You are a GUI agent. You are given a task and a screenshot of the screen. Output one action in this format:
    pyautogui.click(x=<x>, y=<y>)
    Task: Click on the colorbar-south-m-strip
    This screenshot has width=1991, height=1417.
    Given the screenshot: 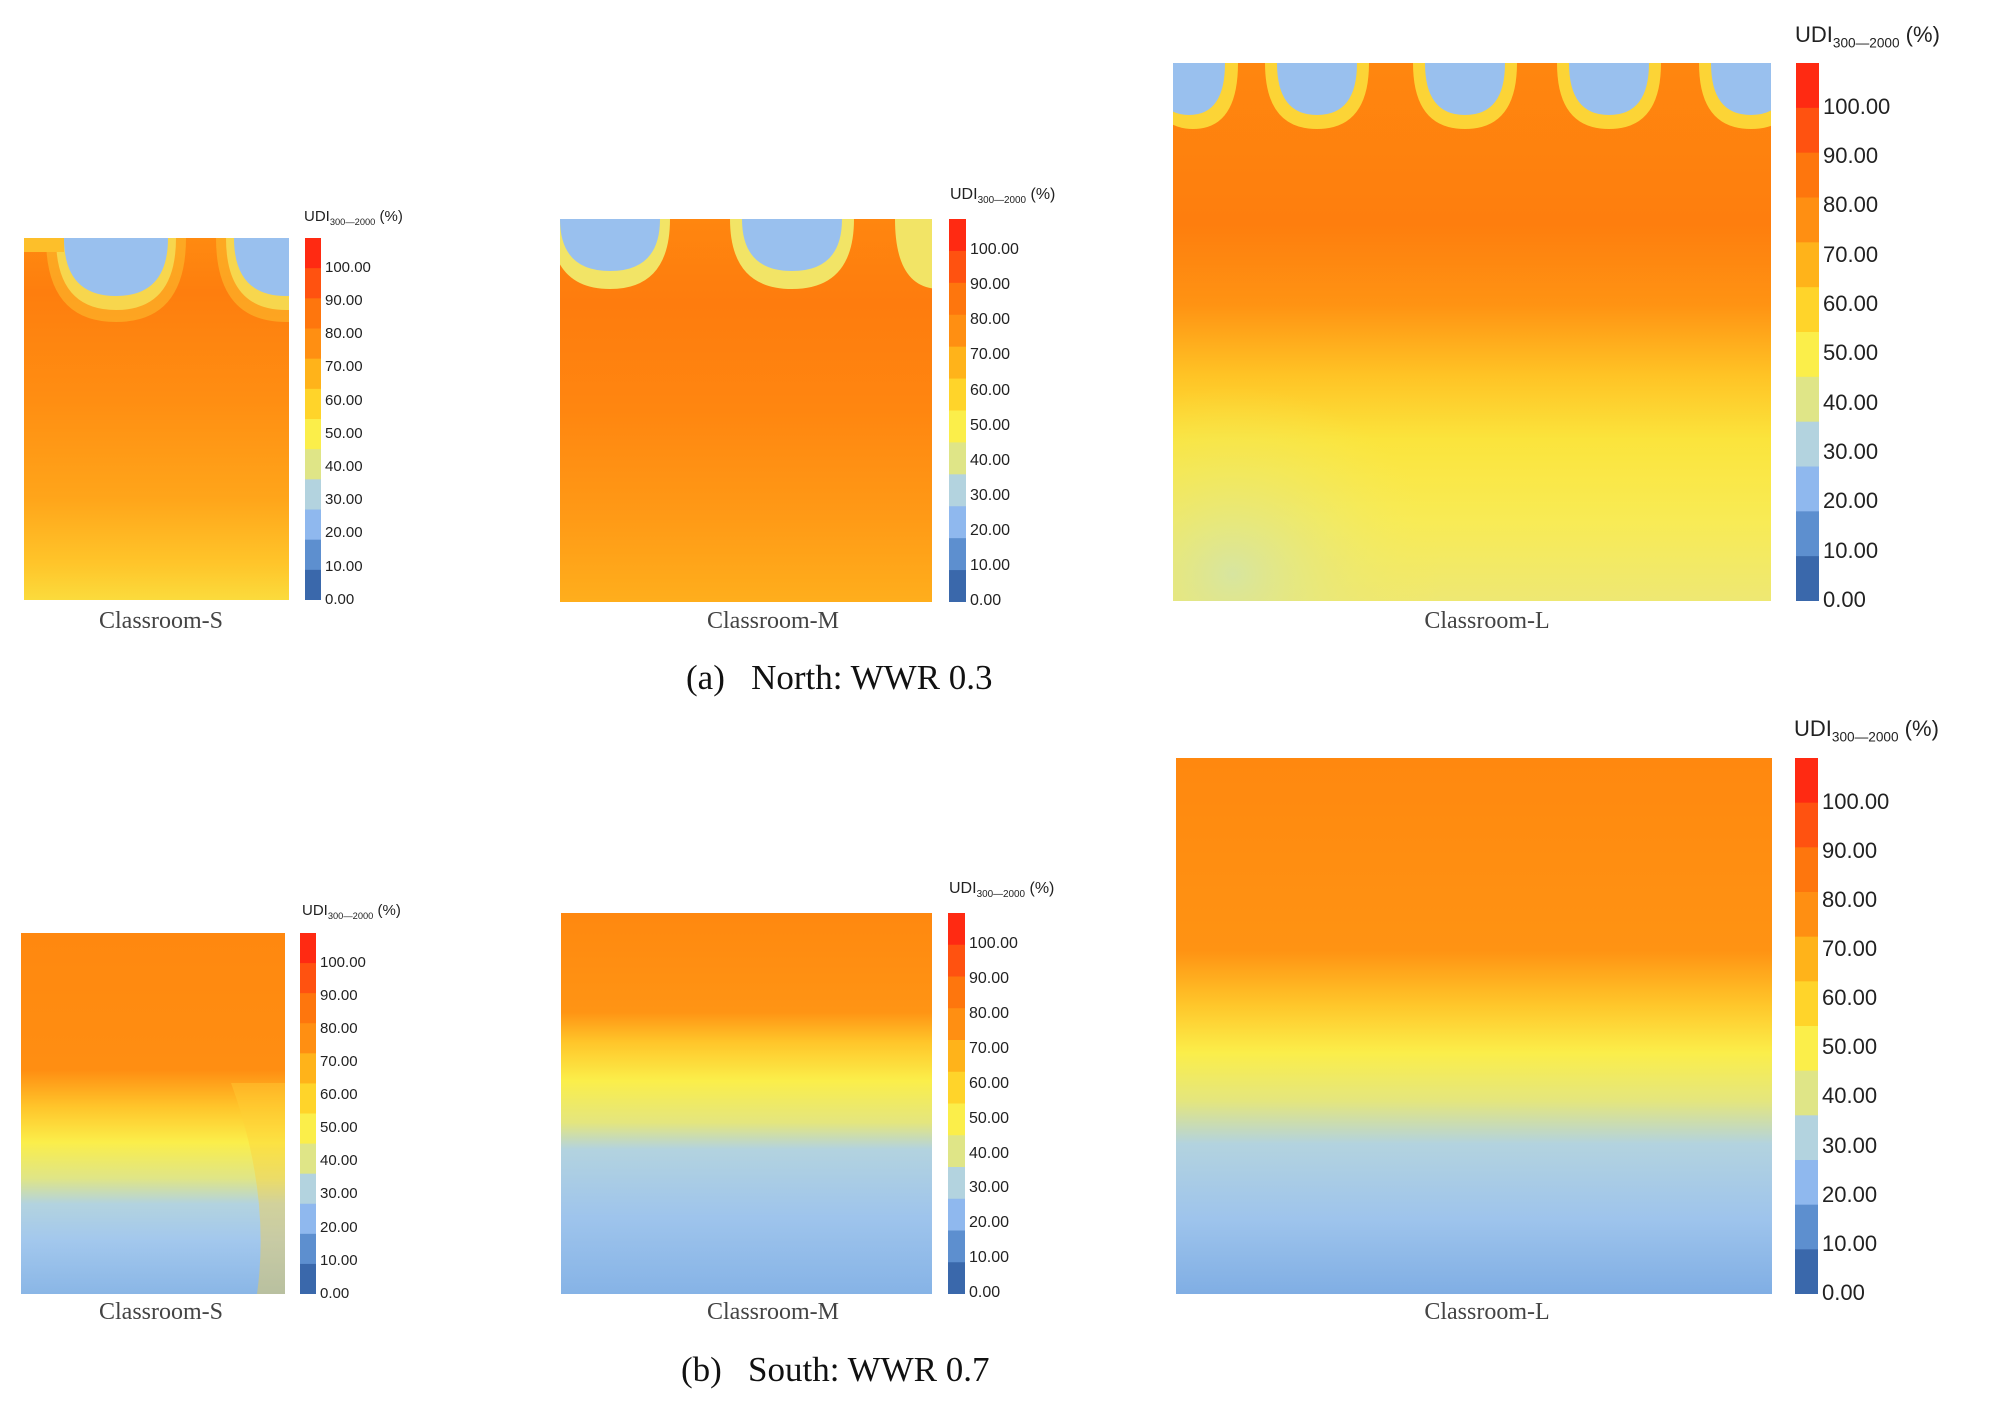 What is the action you would take?
    pyautogui.click(x=956, y=1103)
    